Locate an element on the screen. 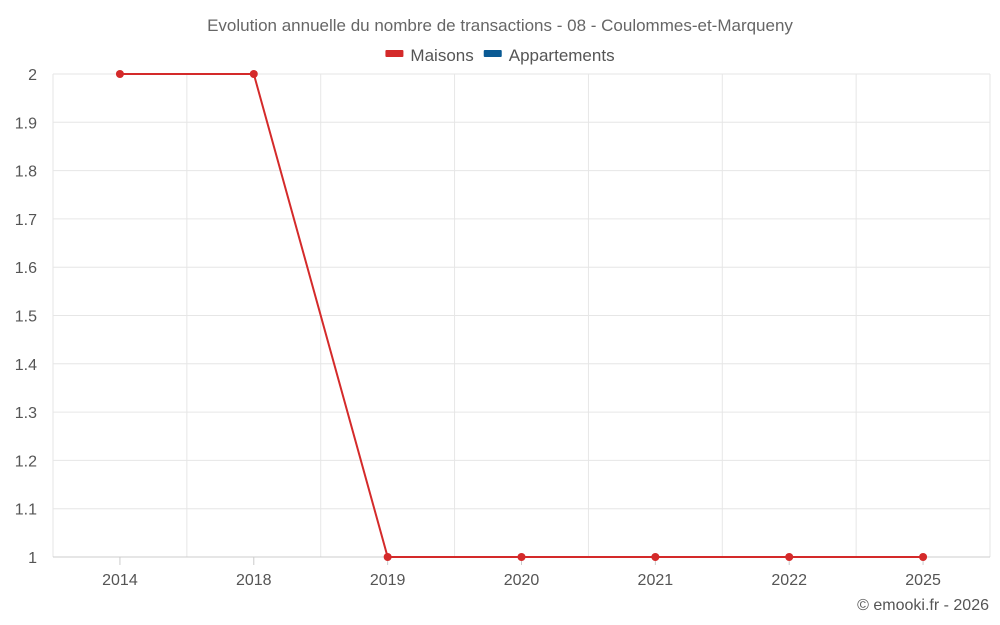 This screenshot has height=625, width=1000. y-tick-label: 1.2 is located at coordinates (26, 461).